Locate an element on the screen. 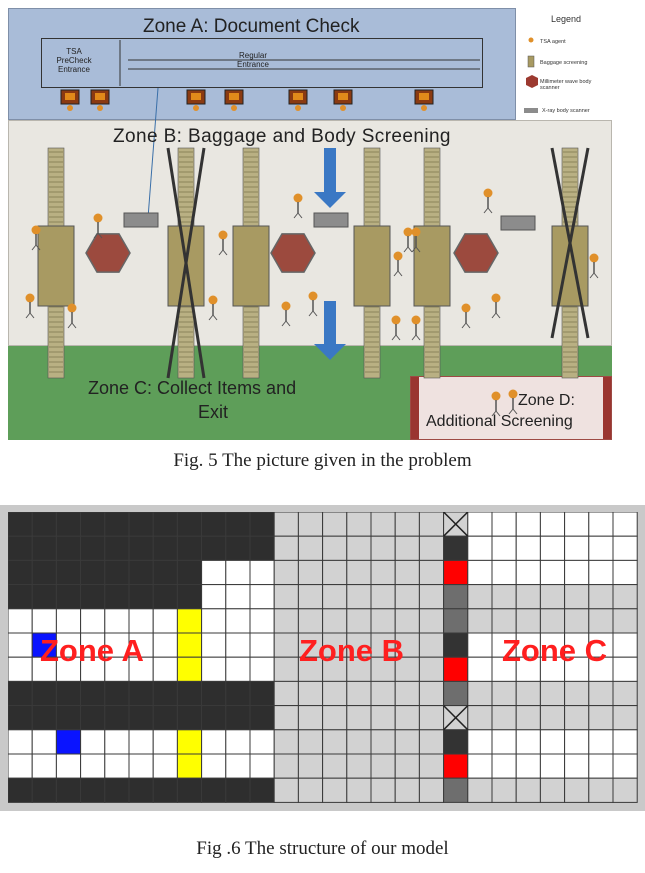 This screenshot has height=873, width=645. legend-millimeter-icon is located at coordinates (532, 81).